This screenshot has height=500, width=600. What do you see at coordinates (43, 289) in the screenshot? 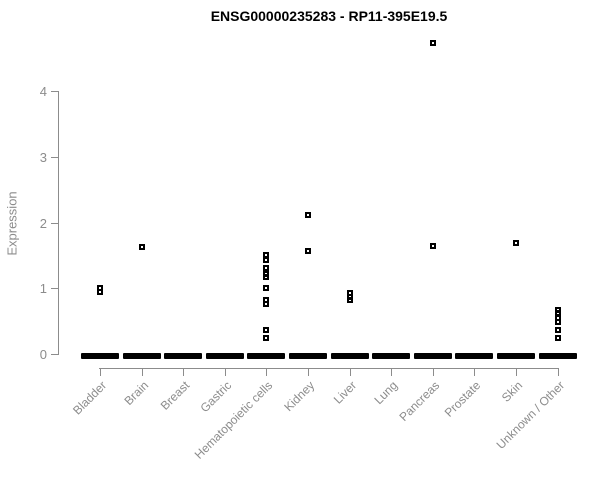
I see `y-tick-label: 1` at bounding box center [43, 289].